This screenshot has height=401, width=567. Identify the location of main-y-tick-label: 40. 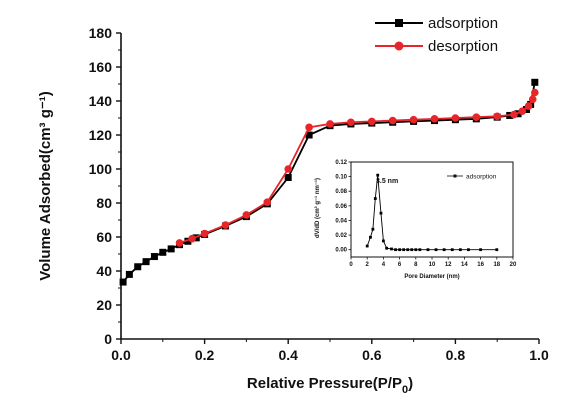
(104, 271).